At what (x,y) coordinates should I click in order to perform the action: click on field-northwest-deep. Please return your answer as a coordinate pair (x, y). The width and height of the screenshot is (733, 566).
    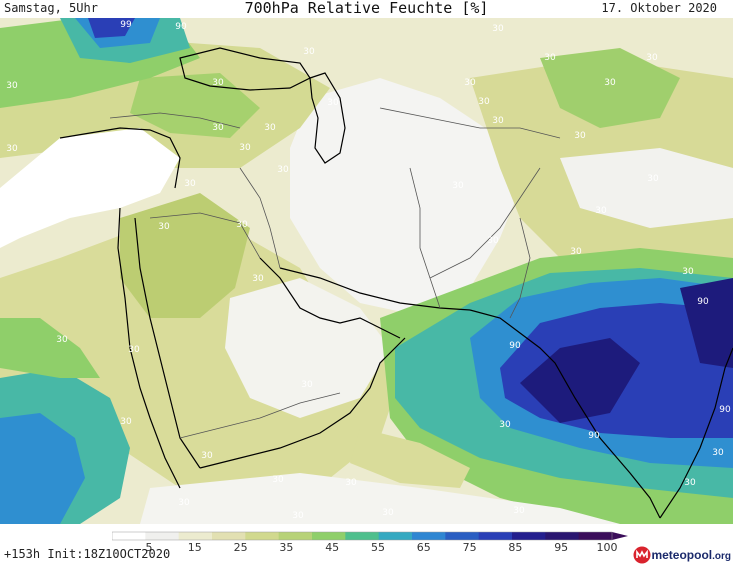
    Looking at the image, I should click on (111, 28).